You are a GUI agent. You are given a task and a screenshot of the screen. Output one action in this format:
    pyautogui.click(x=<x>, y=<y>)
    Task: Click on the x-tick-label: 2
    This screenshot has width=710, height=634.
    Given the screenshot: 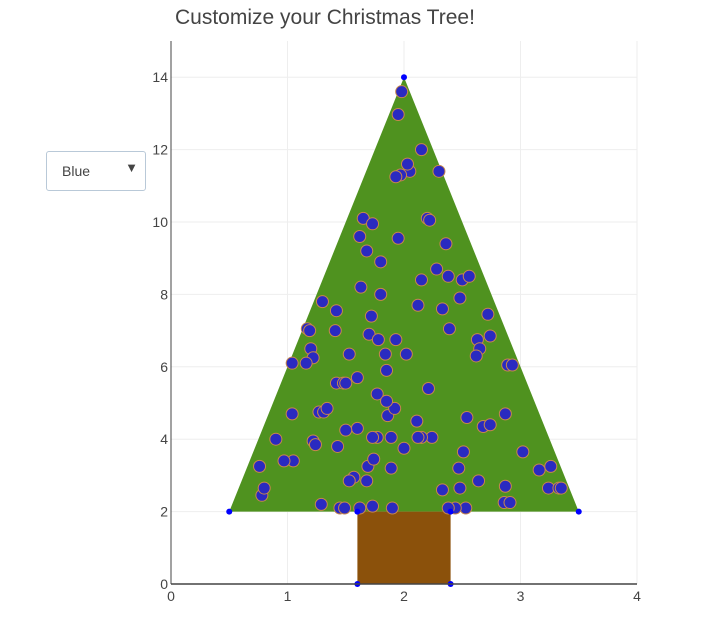 What is the action you would take?
    pyautogui.click(x=404, y=596)
    